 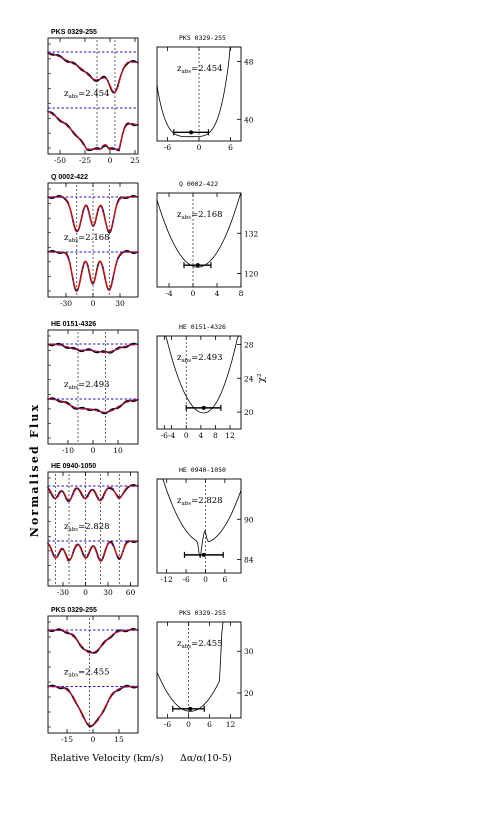 I want to click on zabs-label: zabs=2.455, so click(x=200, y=644).